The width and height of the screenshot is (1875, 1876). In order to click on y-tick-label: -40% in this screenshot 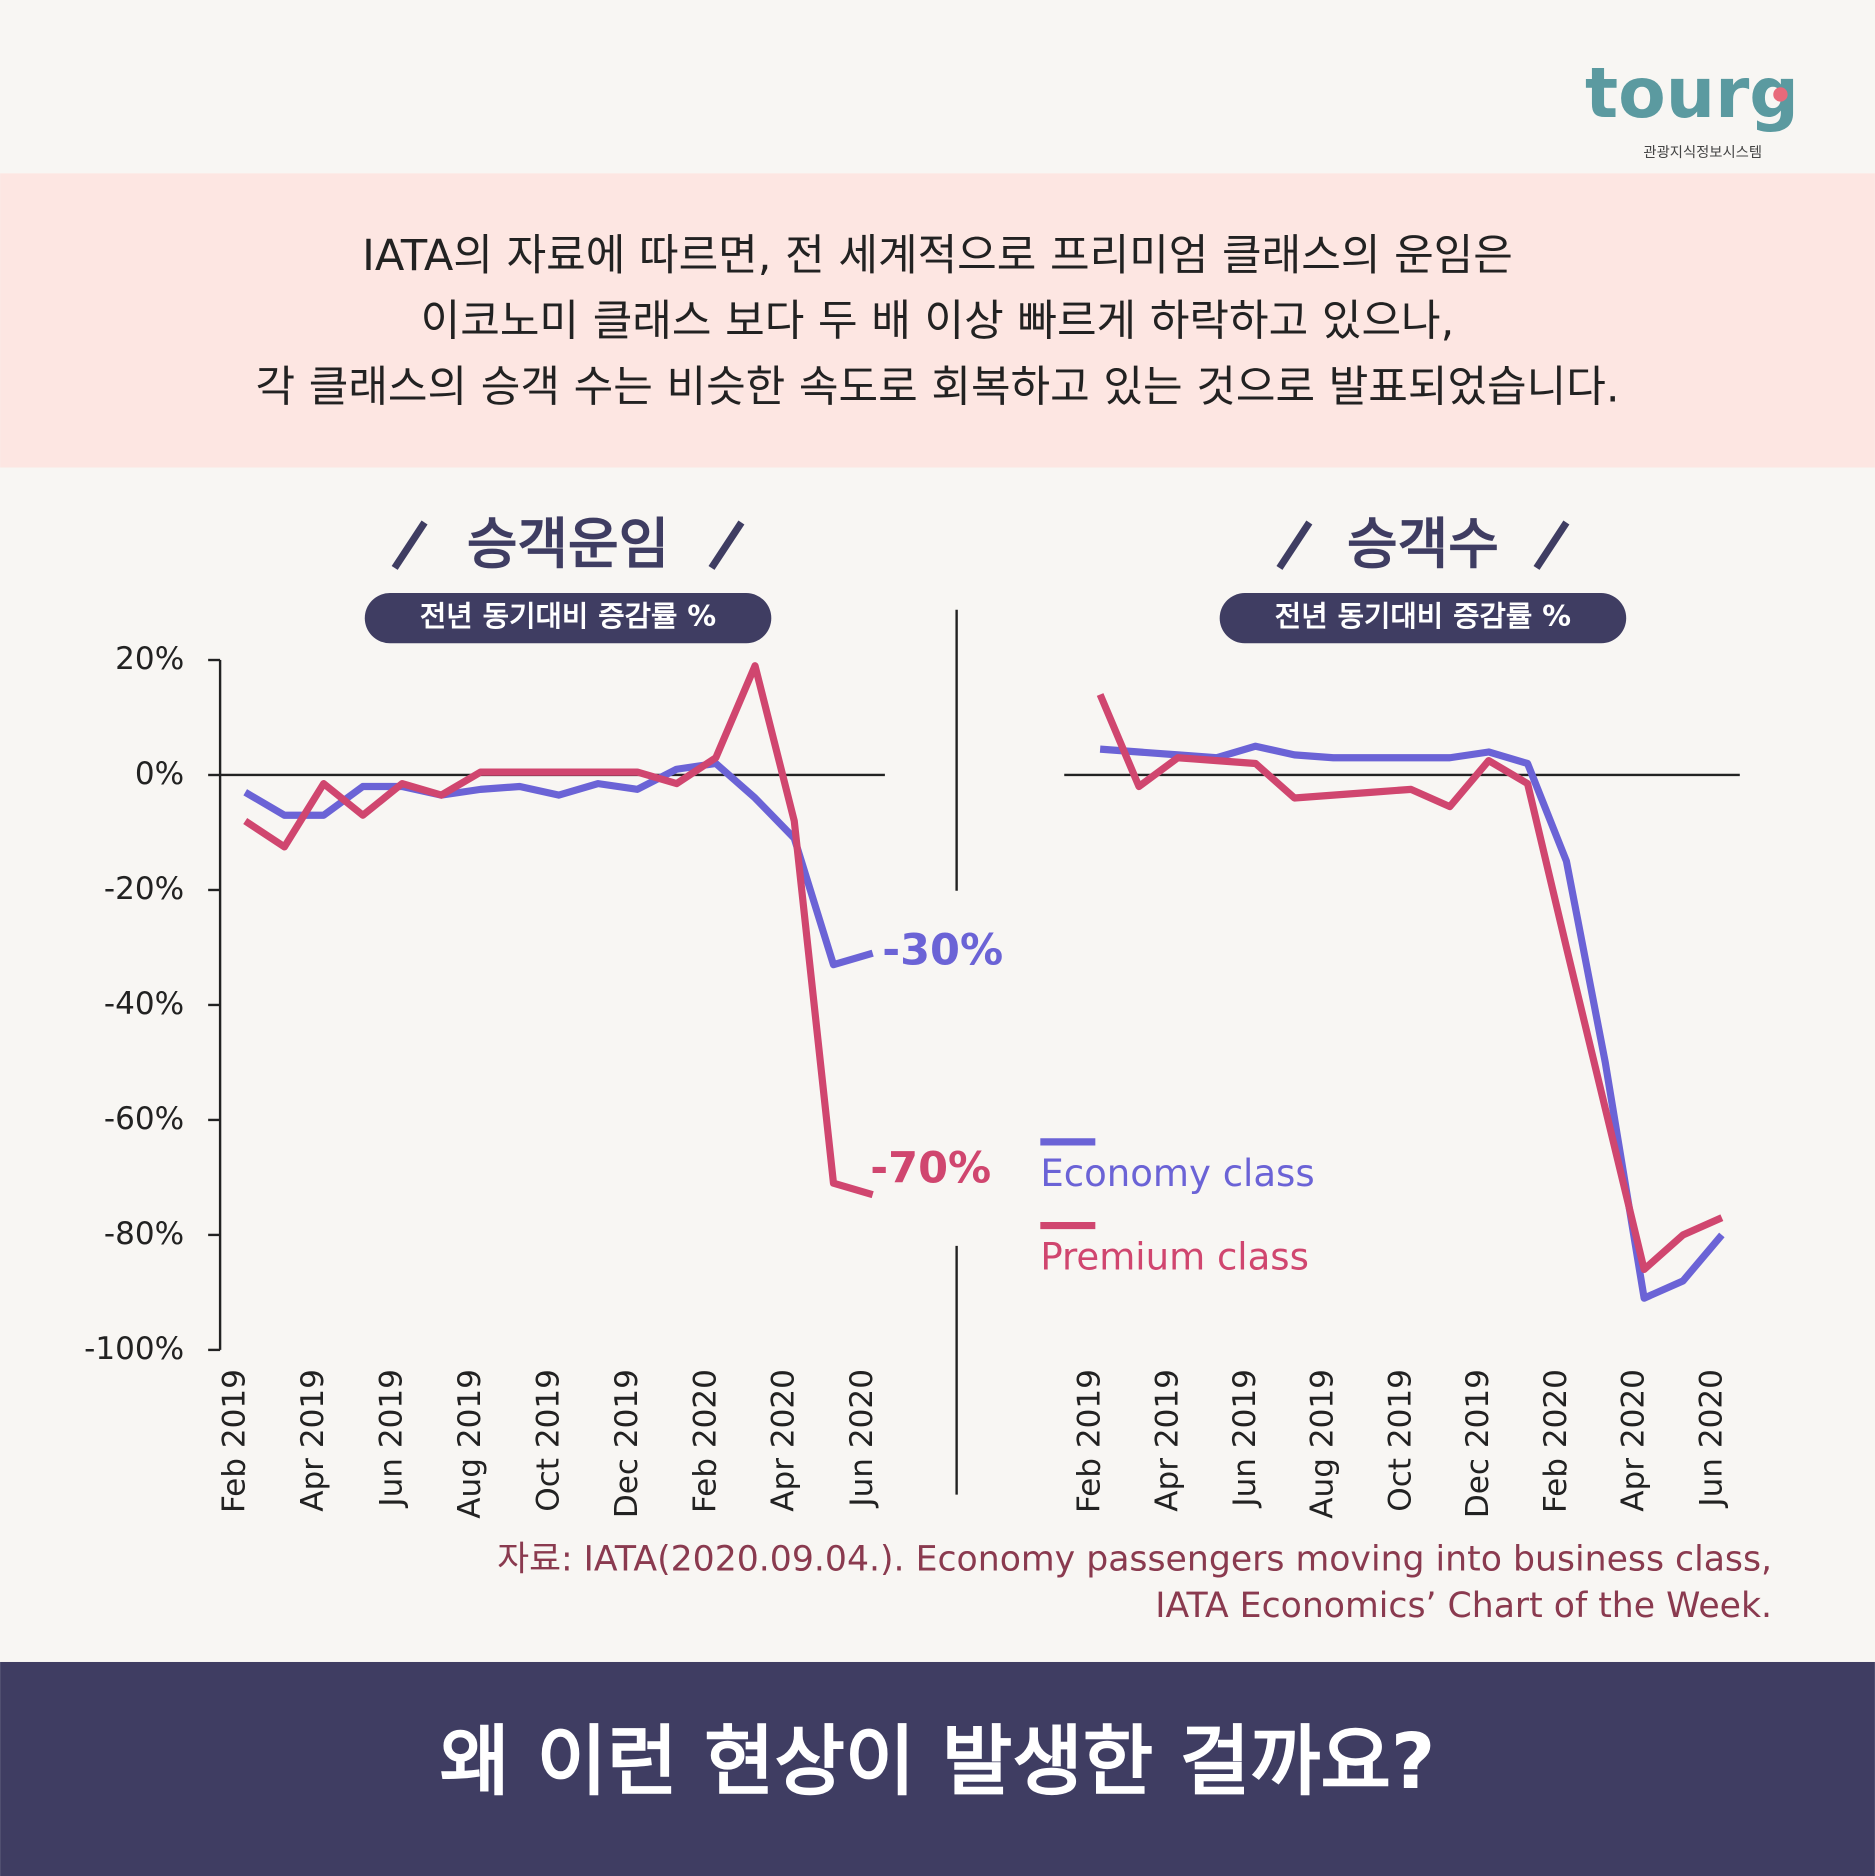, I will do `click(144, 1004)`.